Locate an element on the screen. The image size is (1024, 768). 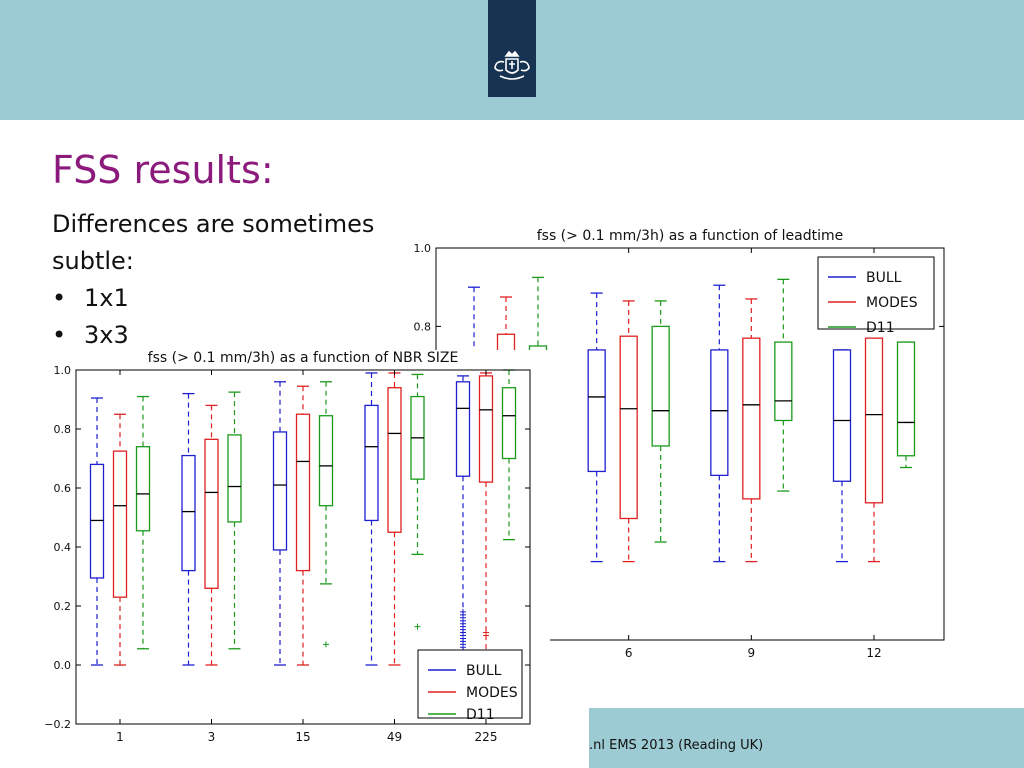
bullet-label: 1x1 is located at coordinates (106, 298).